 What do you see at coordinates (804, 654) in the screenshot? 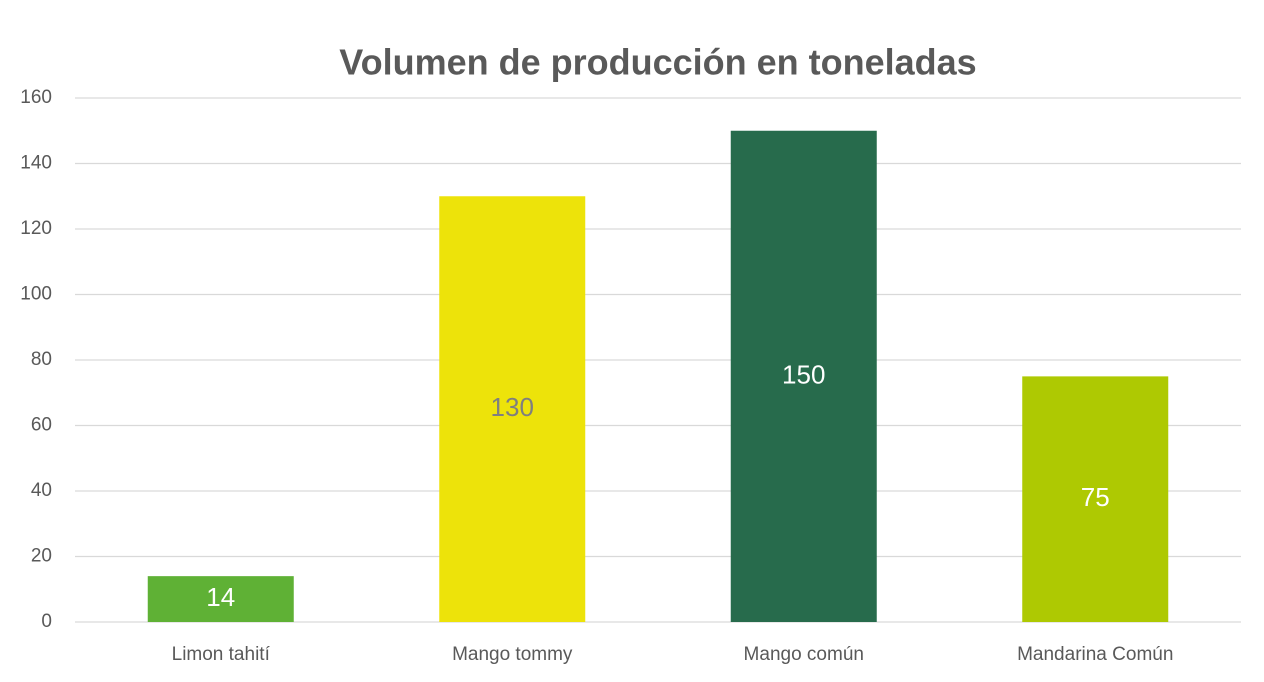
I see `x-tick-label: Mango común` at bounding box center [804, 654].